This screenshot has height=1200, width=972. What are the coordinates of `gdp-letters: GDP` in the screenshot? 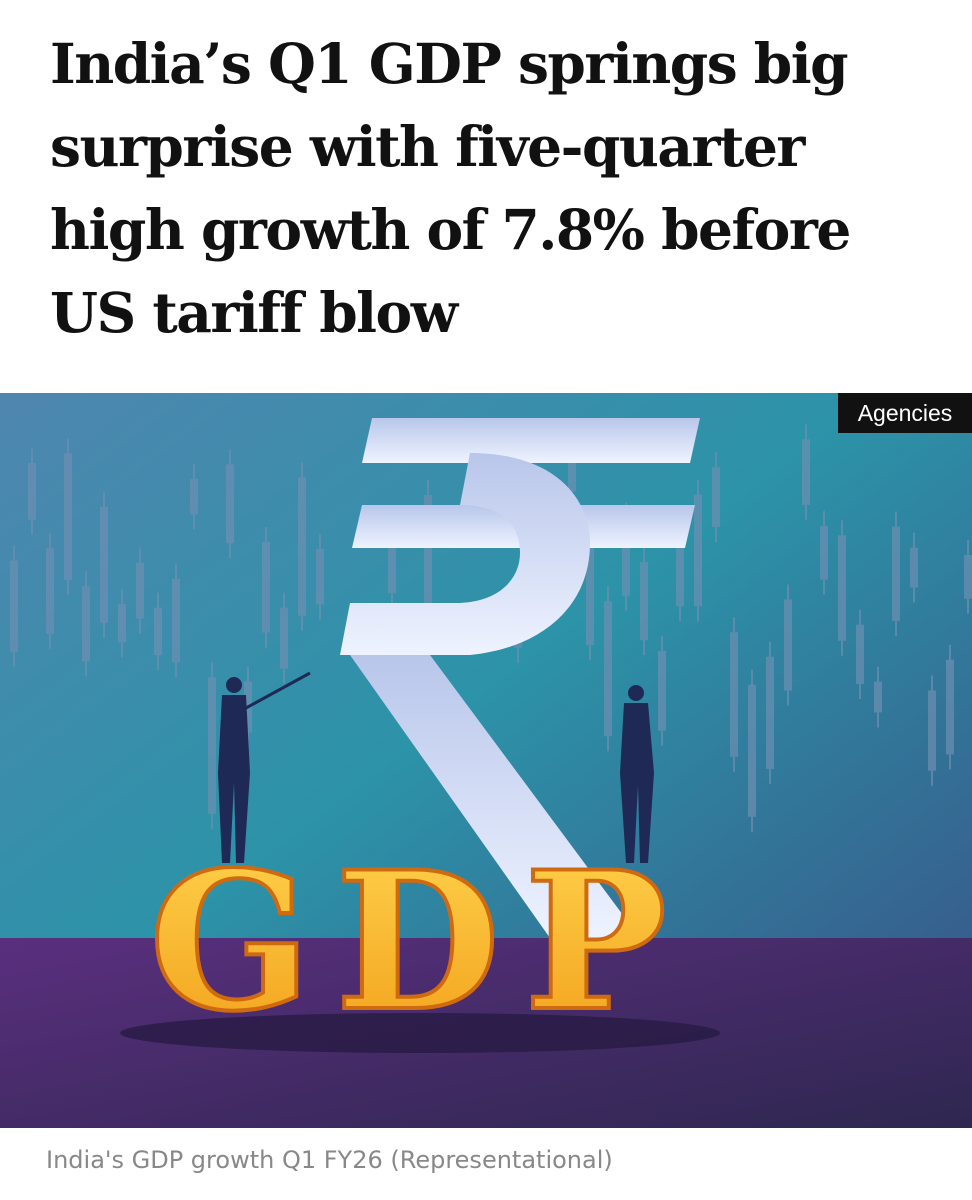 It's located at (420, 941).